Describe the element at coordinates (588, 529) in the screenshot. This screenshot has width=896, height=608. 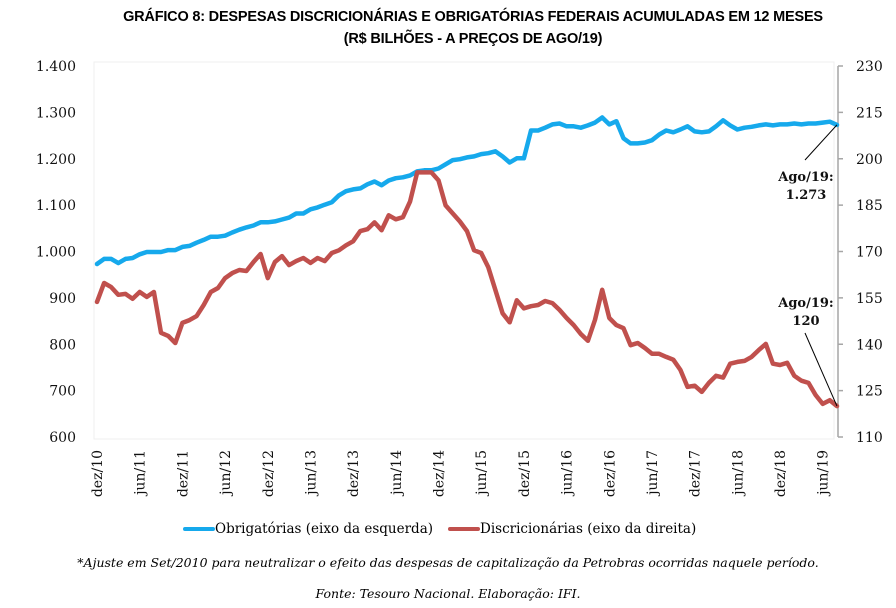
I see `legend-label-discricionarias: Discricionárias (eixo da direita)` at that location.